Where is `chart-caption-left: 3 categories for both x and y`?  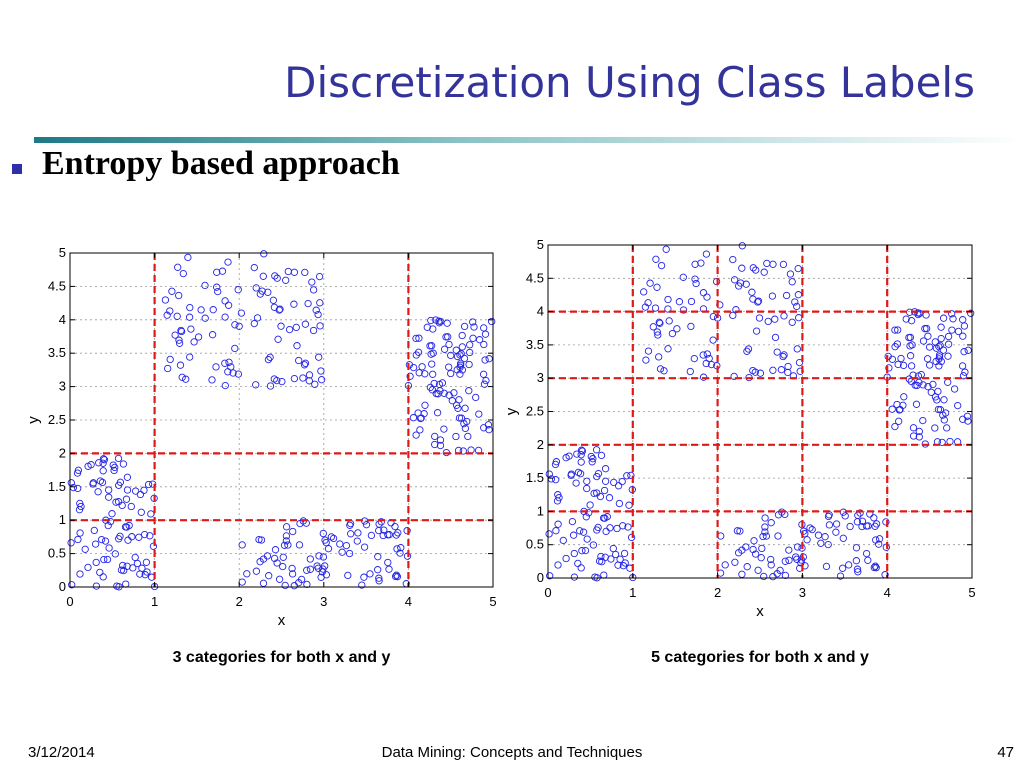
chart-caption-left: 3 categories for both x and y is located at coordinates (281, 657).